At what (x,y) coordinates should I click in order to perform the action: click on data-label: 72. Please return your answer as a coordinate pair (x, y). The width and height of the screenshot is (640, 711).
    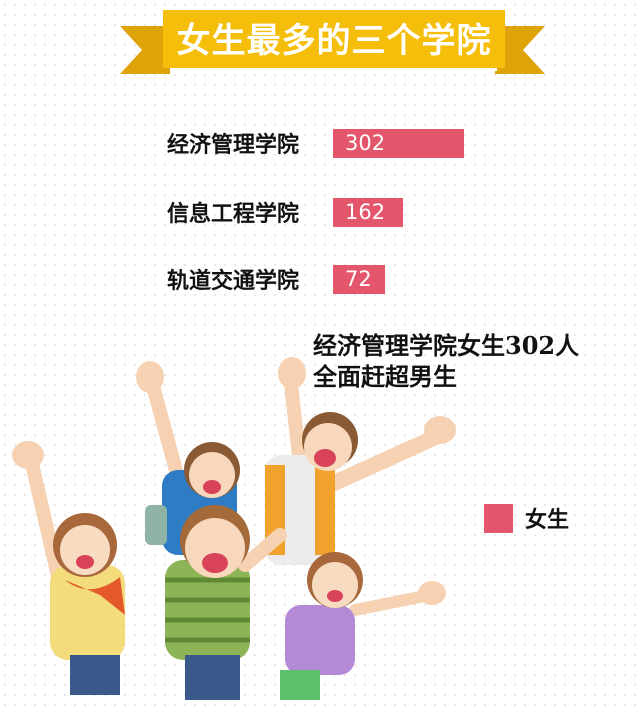
    Looking at the image, I should click on (358, 279).